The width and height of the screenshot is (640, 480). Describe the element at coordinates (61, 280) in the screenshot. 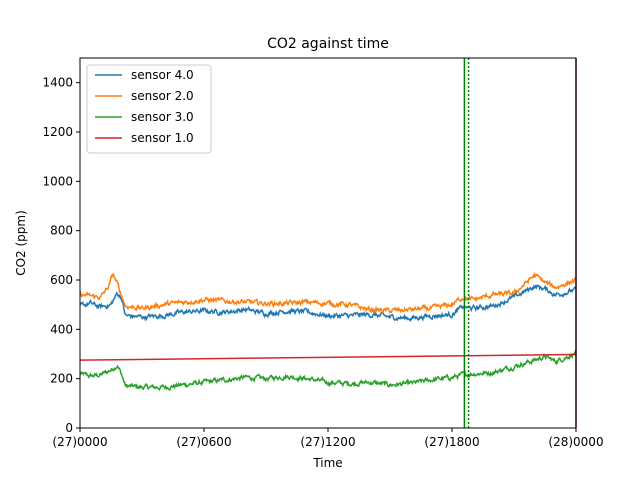

I see `y-tick-label: 600` at that location.